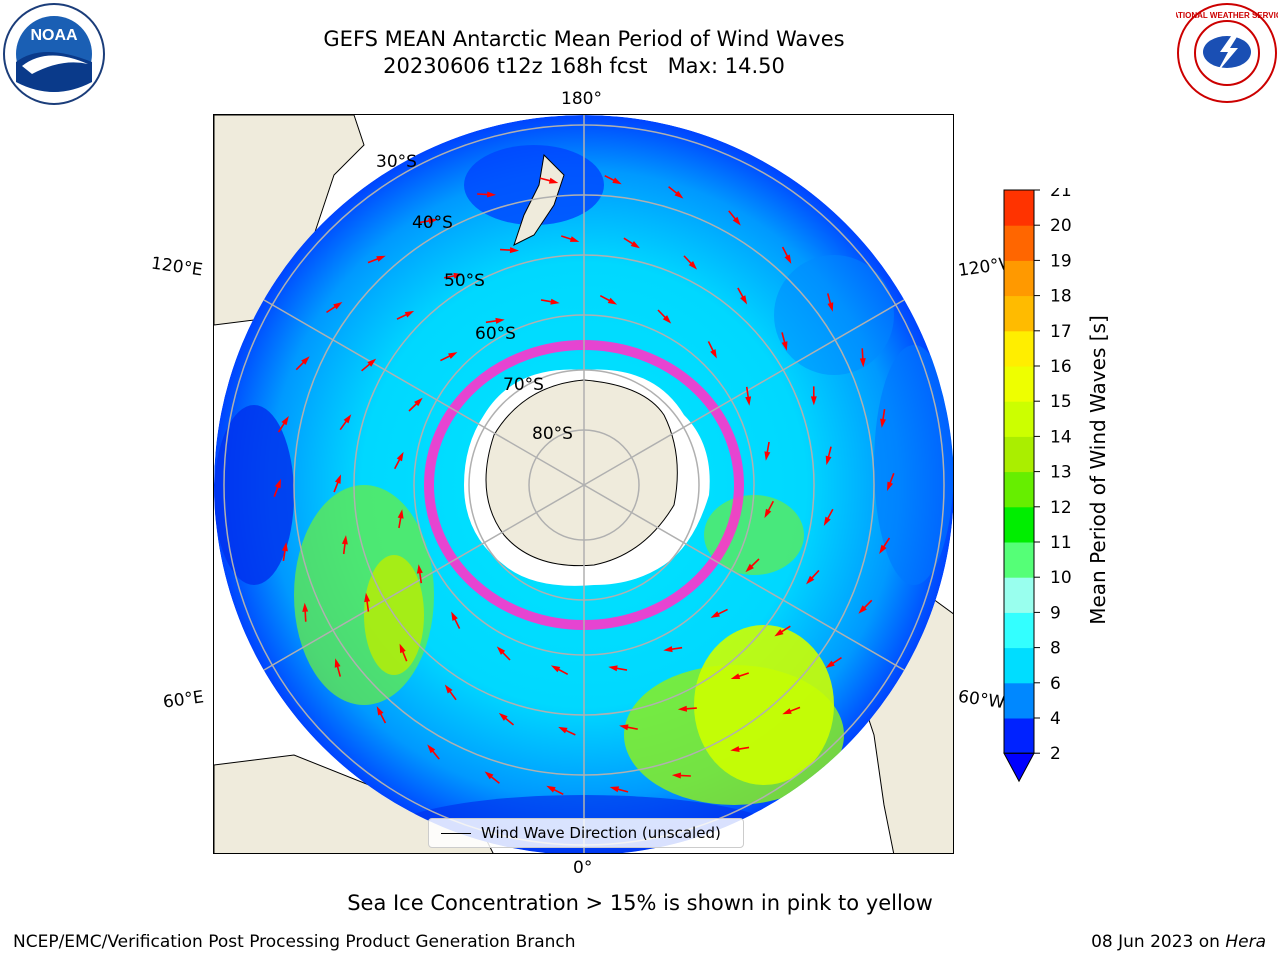  Describe the element at coordinates (1055, 754) in the screenshot. I see `colorbar-tick-label: 2` at that location.